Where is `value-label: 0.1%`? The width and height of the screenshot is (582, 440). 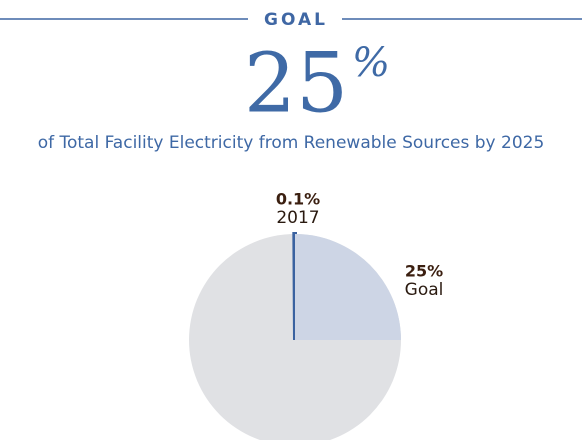 value-label: 0.1% is located at coordinates (298, 199).